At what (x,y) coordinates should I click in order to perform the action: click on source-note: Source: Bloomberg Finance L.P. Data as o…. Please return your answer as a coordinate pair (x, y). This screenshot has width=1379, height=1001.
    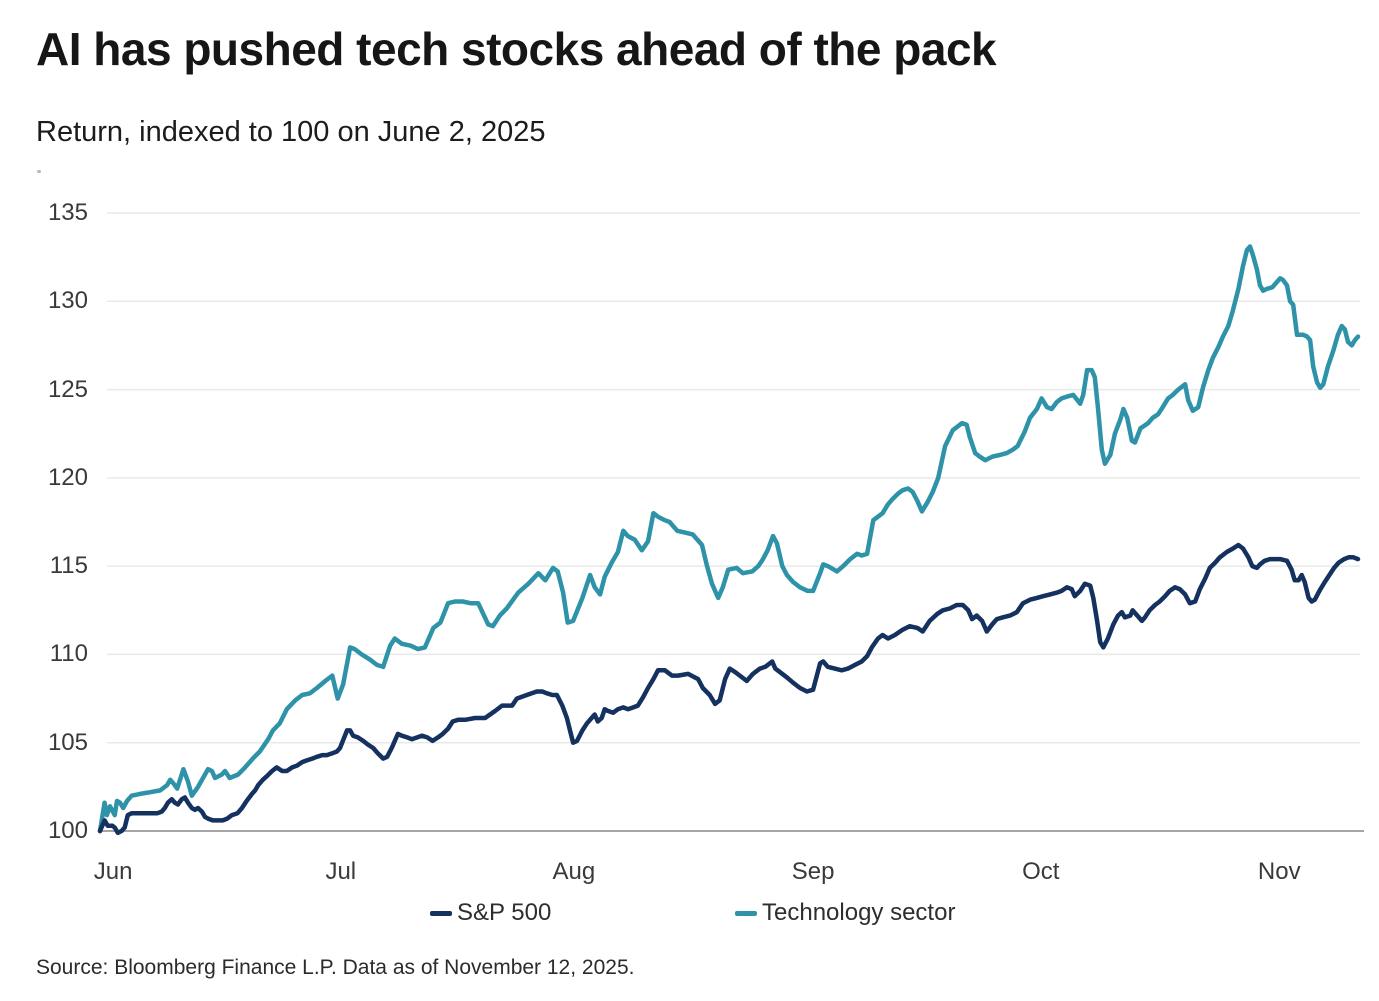
    Looking at the image, I should click on (335, 967).